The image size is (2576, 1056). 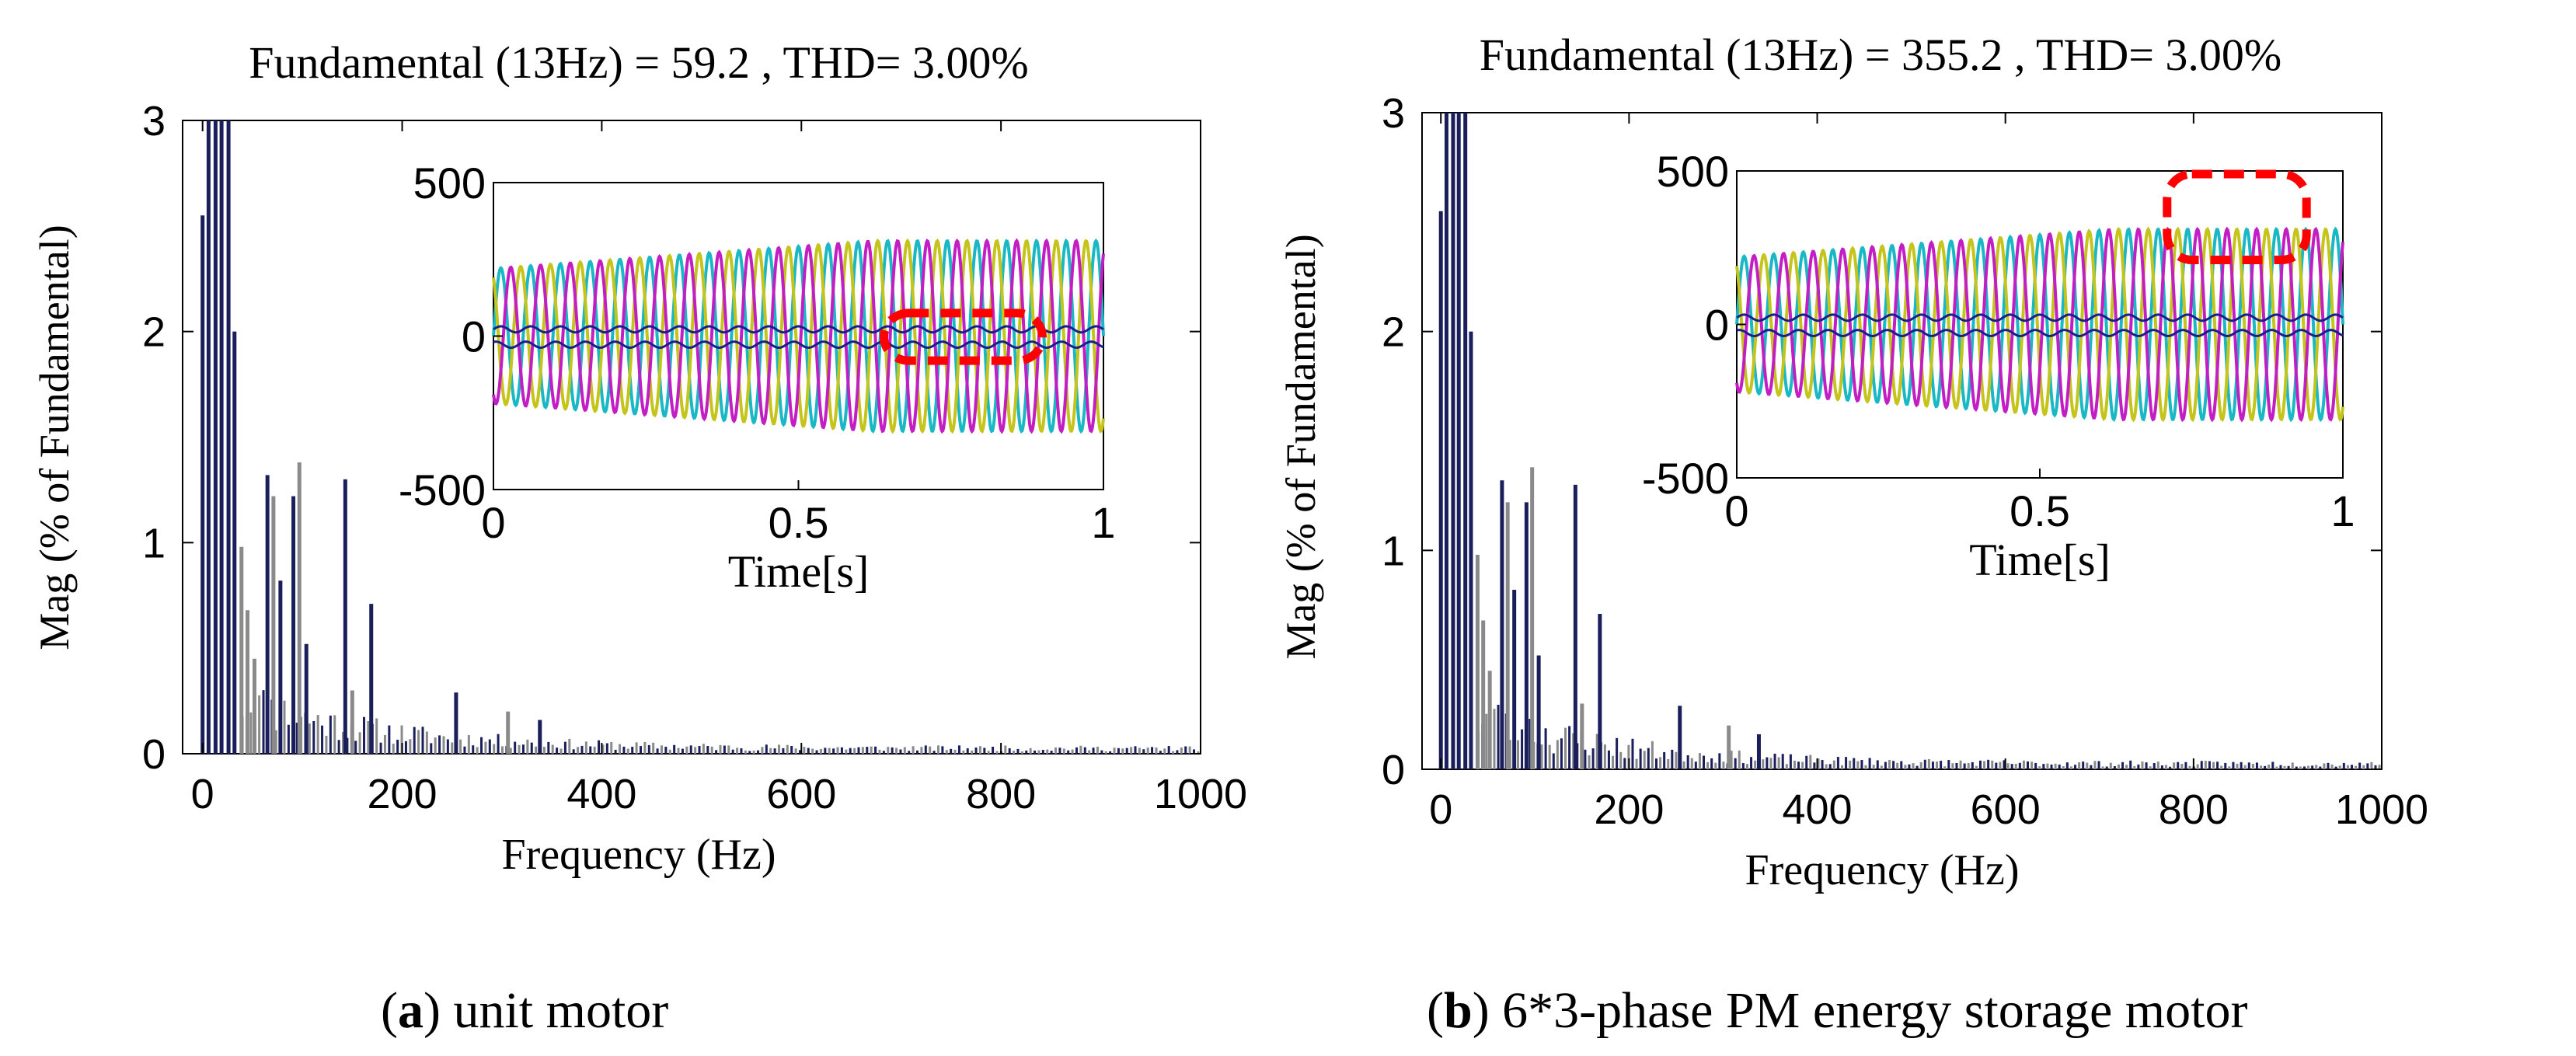 I want to click on caption-text: ) unit motor, so click(x=546, y=1010).